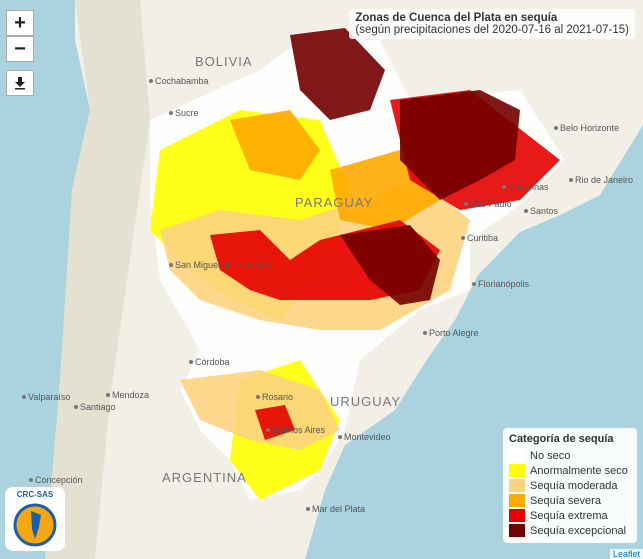 The width and height of the screenshot is (643, 559). What do you see at coordinates (277, 397) in the screenshot?
I see `city-label: Rosario` at bounding box center [277, 397].